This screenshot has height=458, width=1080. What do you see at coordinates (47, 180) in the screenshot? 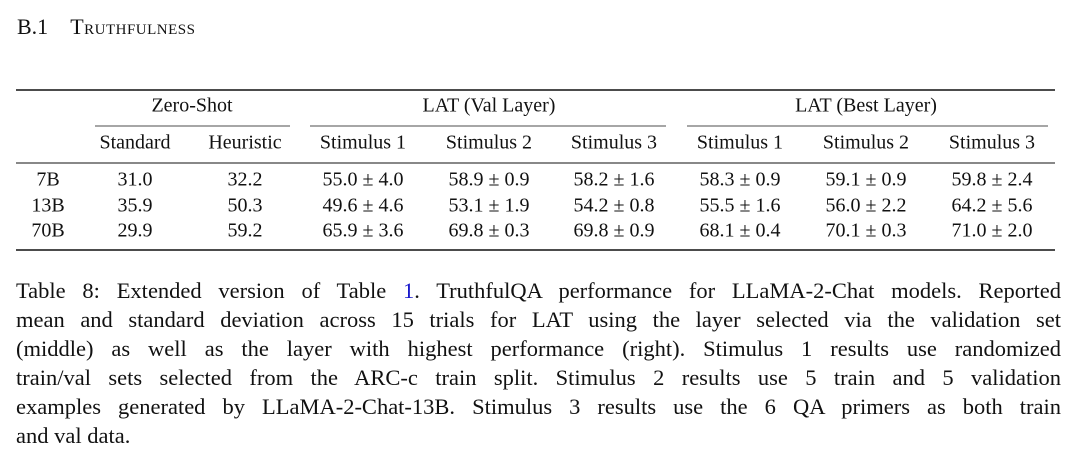
I see `row-label: 7B` at bounding box center [47, 180].